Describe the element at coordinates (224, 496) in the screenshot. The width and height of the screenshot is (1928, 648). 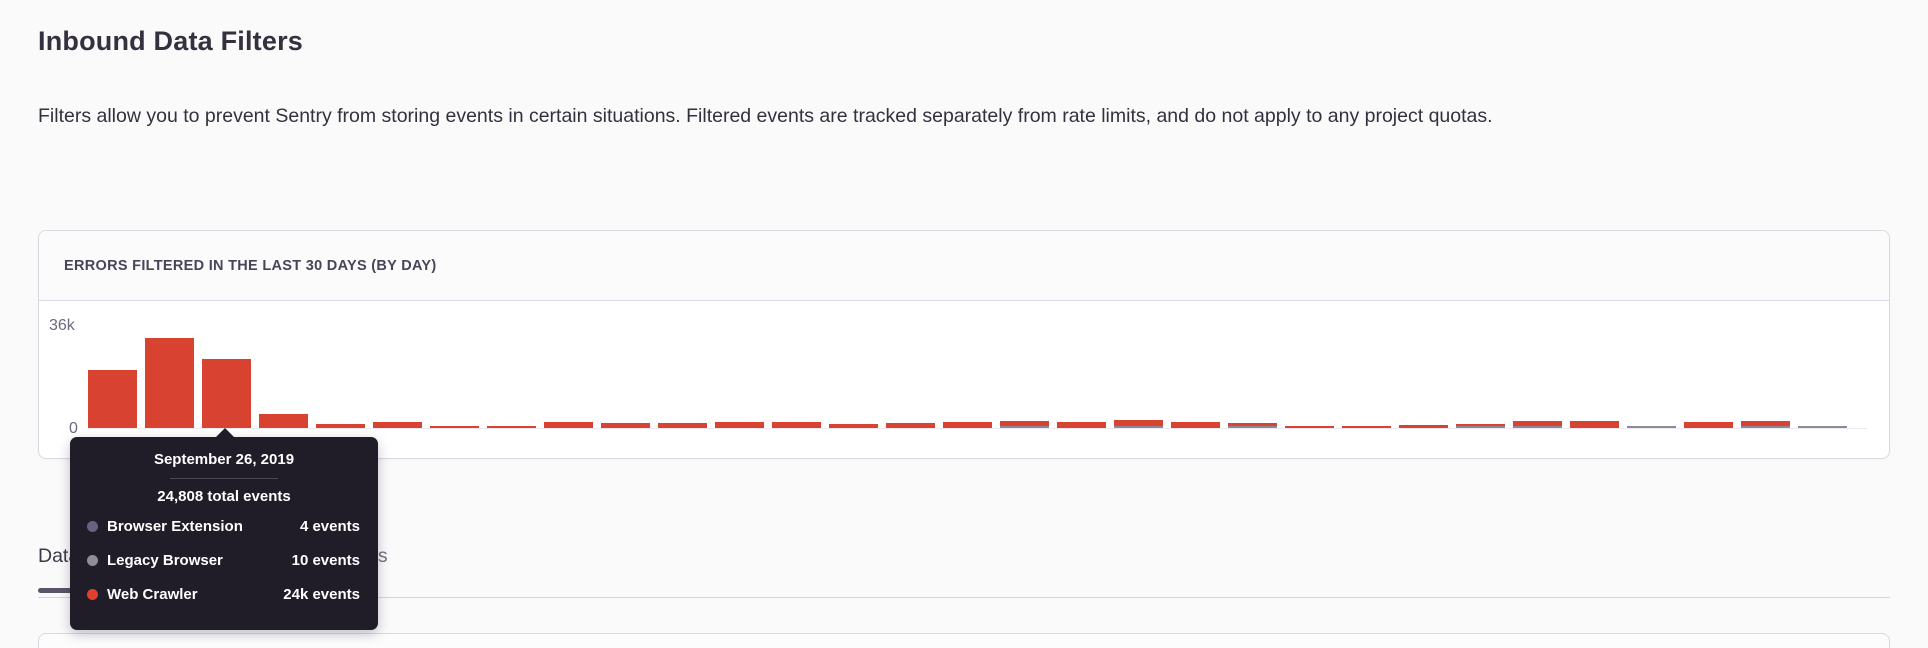
I see `tooltip-total-events: 24,808 total events` at that location.